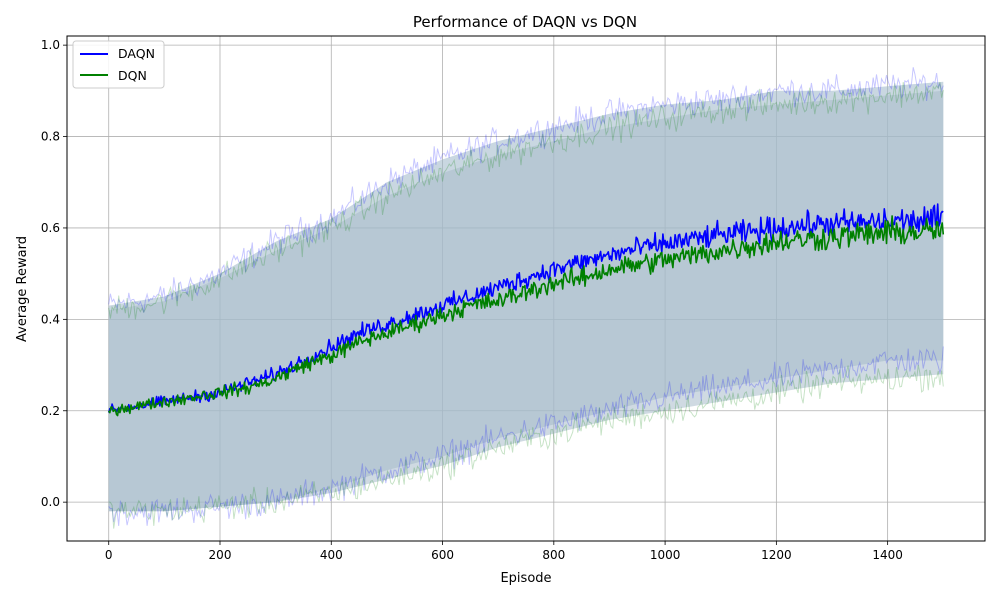 This screenshot has height=600, width=1000. Describe the element at coordinates (109, 555) in the screenshot. I see `x-tick-label-0: 0` at that location.